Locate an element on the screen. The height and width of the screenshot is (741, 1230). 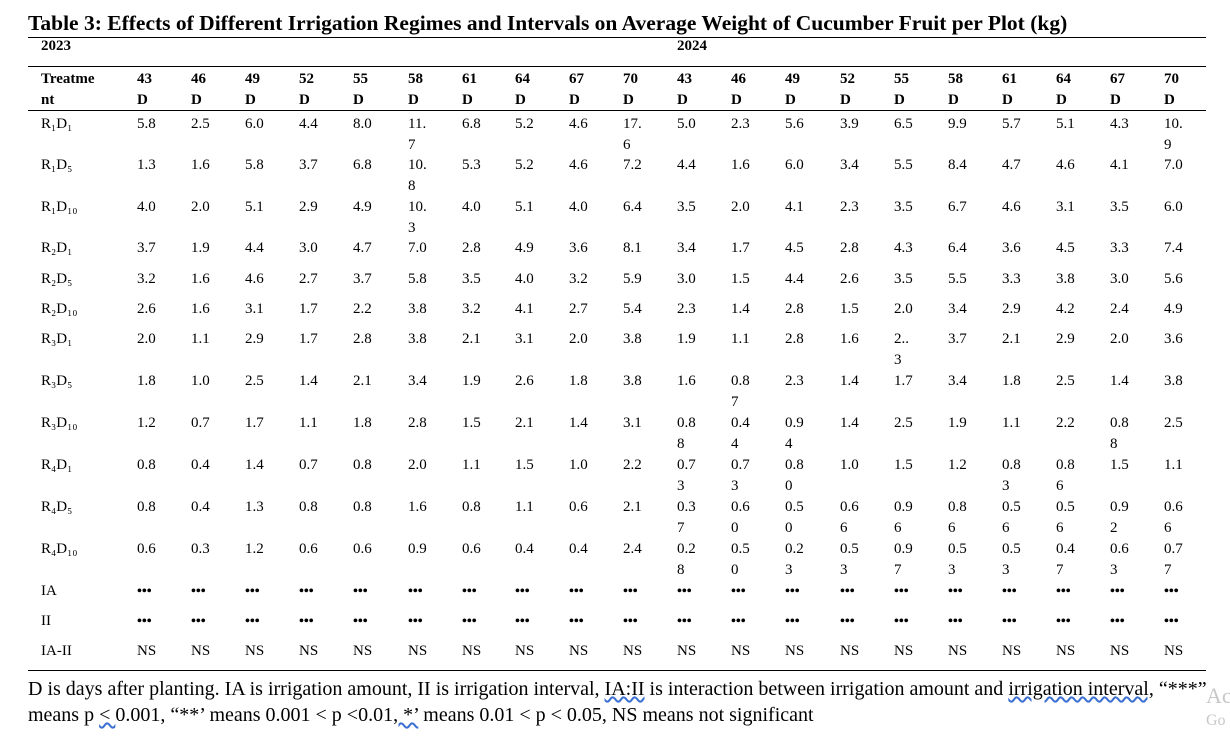
table-cell: 6.8 is located at coordinates (362, 165).